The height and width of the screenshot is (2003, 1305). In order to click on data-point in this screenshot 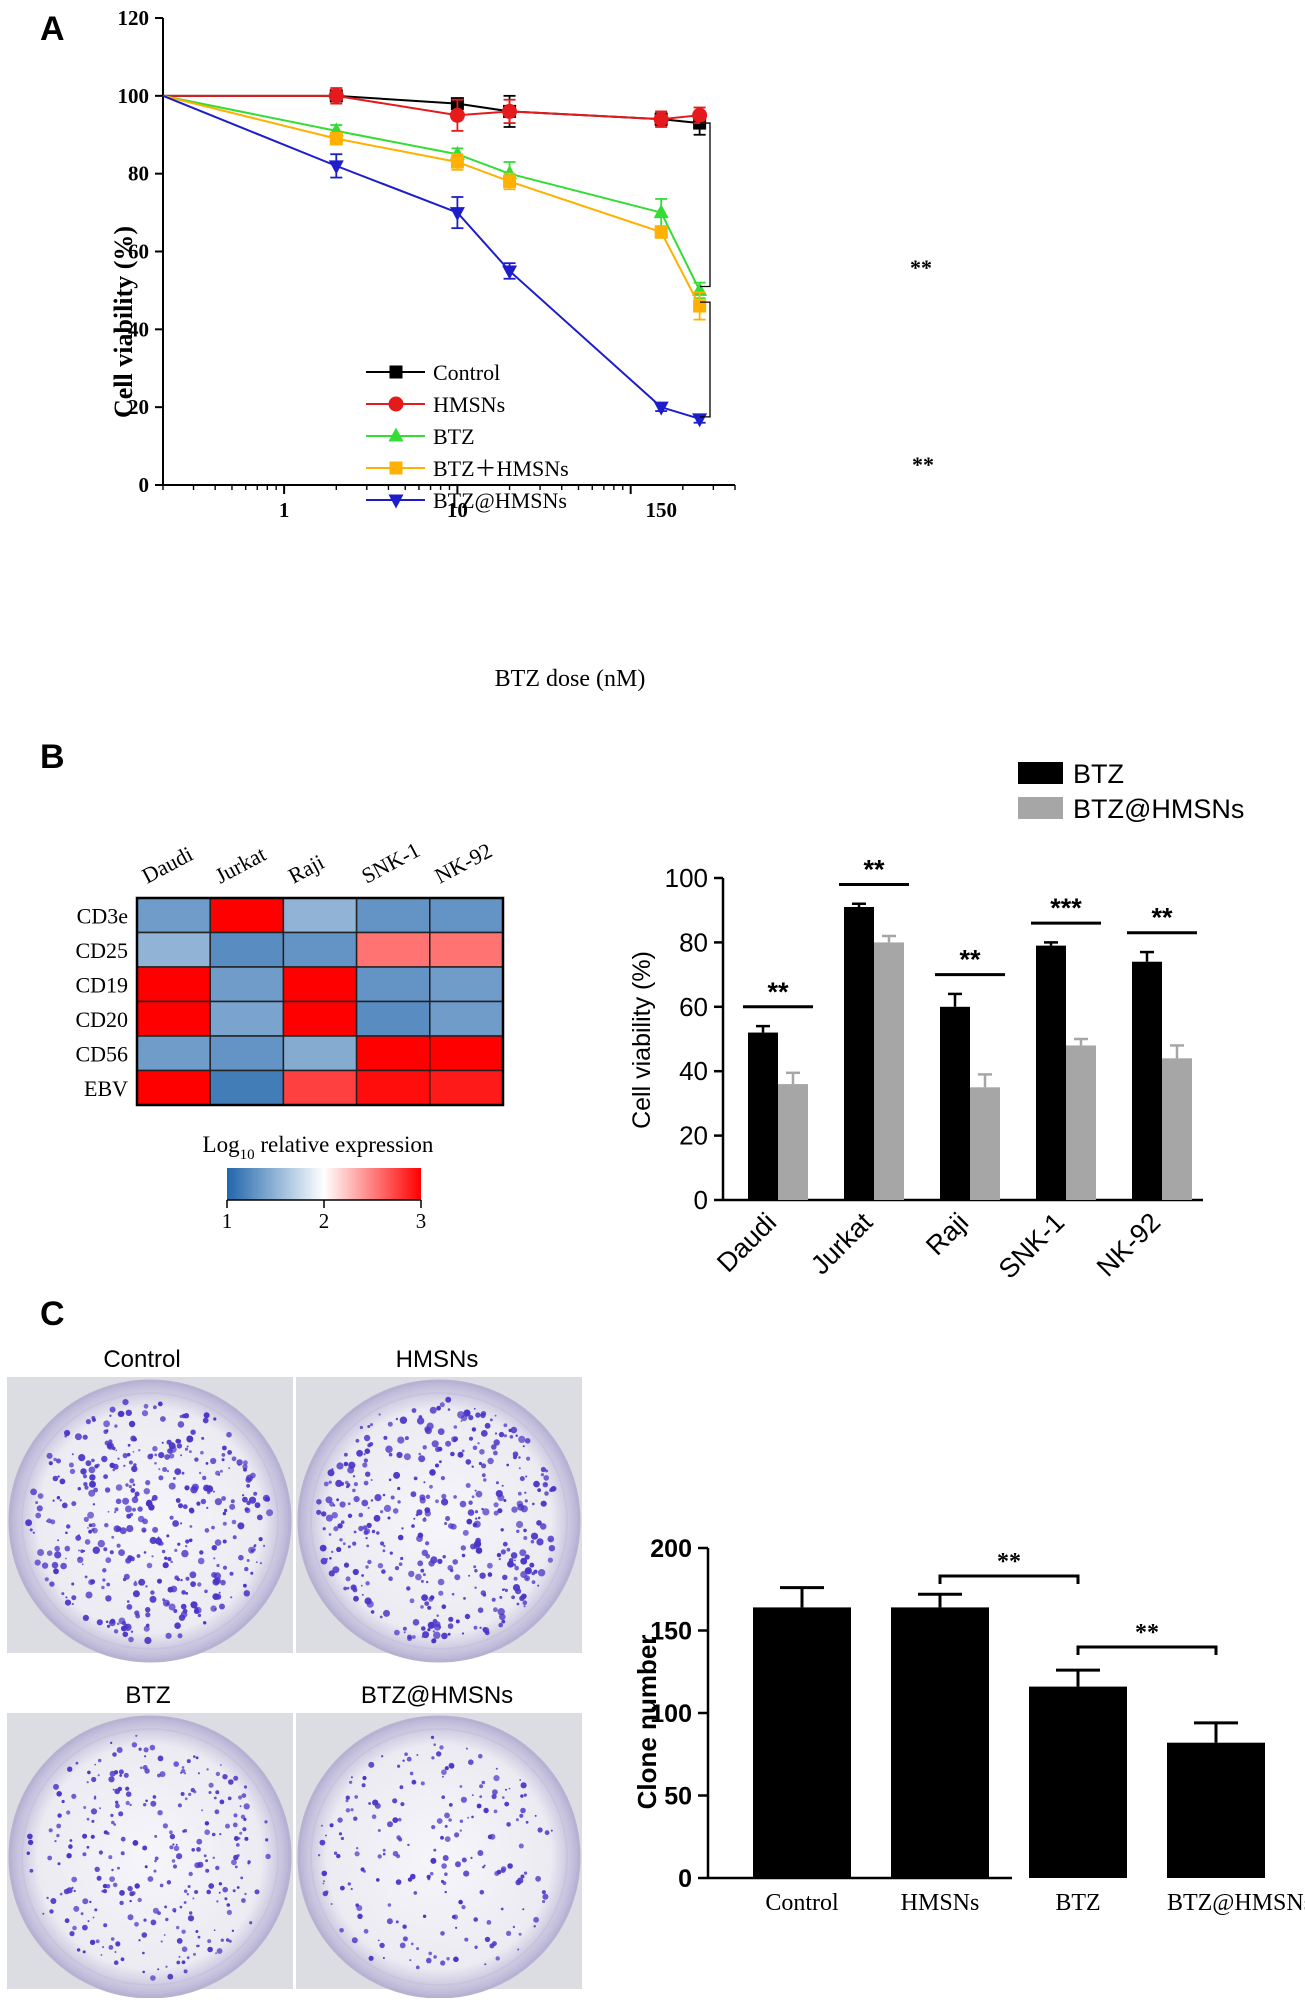, I will do `click(396, 372)`.